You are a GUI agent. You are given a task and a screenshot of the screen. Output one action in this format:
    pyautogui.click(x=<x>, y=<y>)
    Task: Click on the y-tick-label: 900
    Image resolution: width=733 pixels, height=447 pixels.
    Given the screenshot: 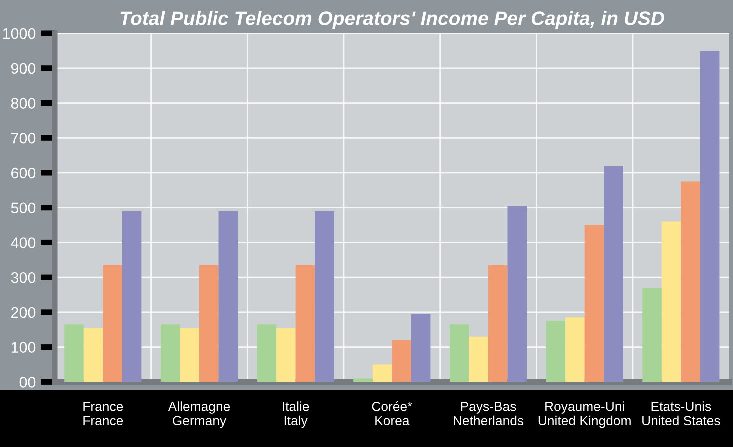 What is the action you would take?
    pyautogui.click(x=23, y=68)
    